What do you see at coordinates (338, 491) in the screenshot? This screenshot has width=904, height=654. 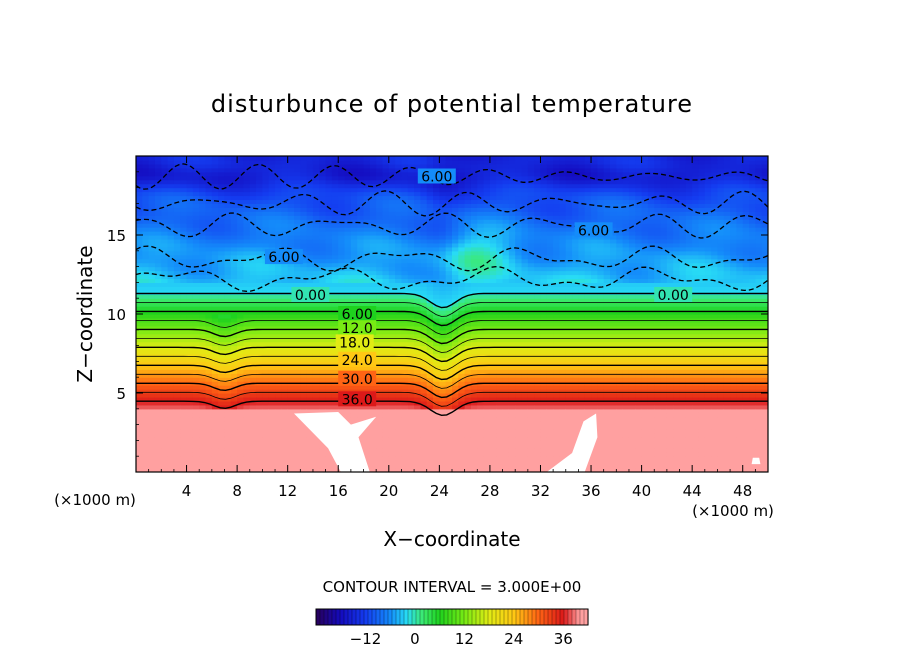 I see `x-tick-label: 16` at bounding box center [338, 491].